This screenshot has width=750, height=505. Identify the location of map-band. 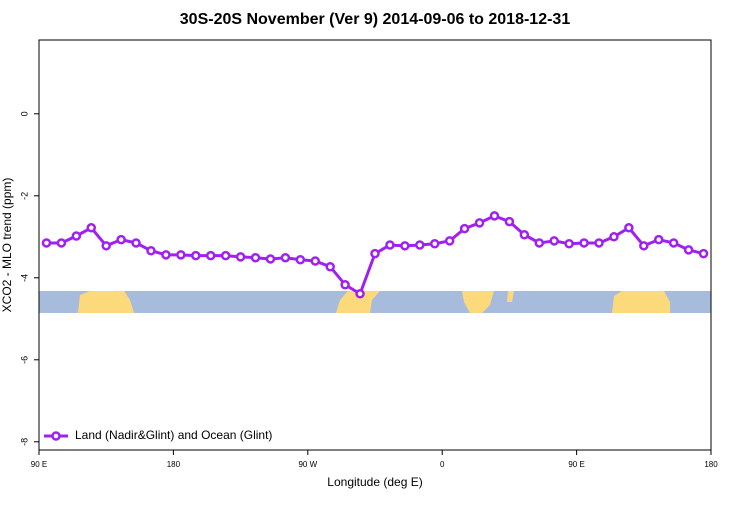
(375, 302).